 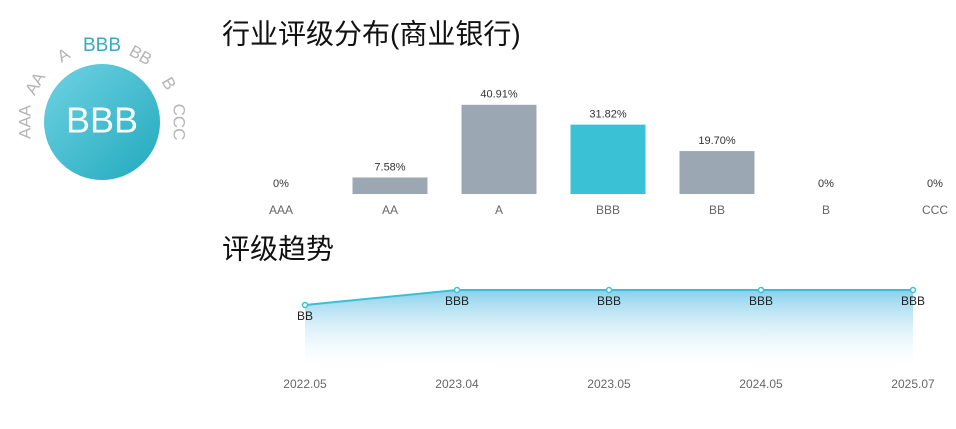 What do you see at coordinates (761, 384) in the screenshot?
I see `x-tick-label: 2024.05` at bounding box center [761, 384].